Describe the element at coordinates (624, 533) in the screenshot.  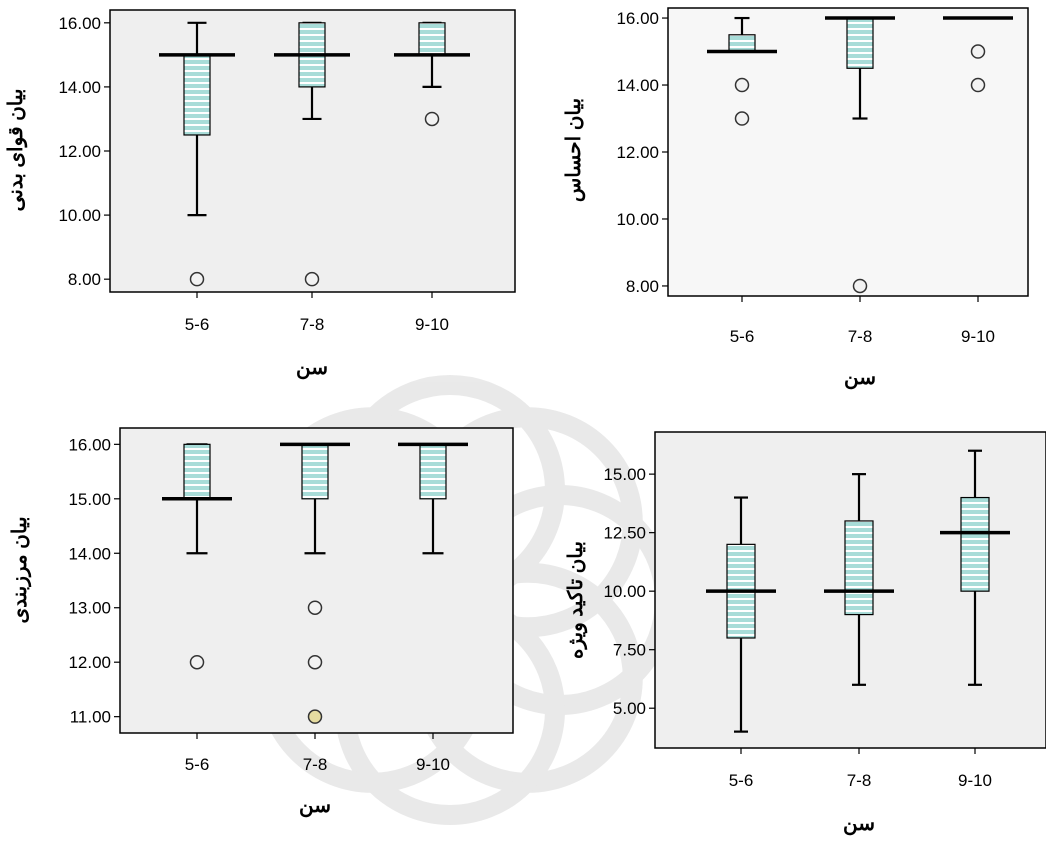
I see `y-tick-label: 12.50` at that location.